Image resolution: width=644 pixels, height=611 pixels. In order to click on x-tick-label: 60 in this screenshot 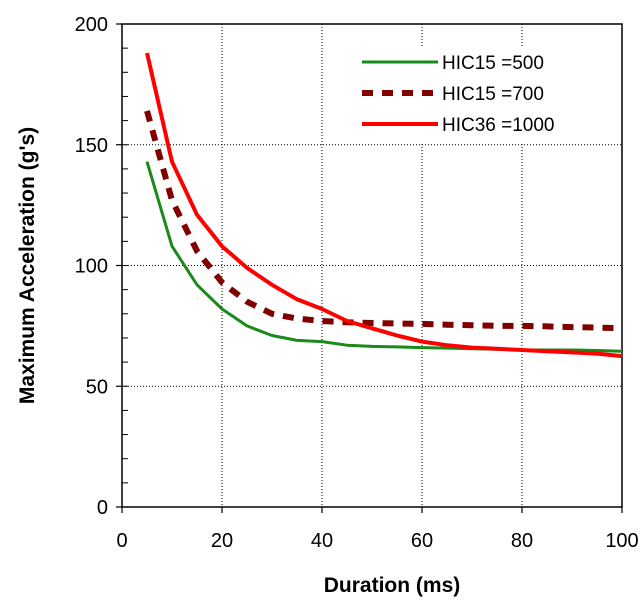, I will do `click(422, 541)`.